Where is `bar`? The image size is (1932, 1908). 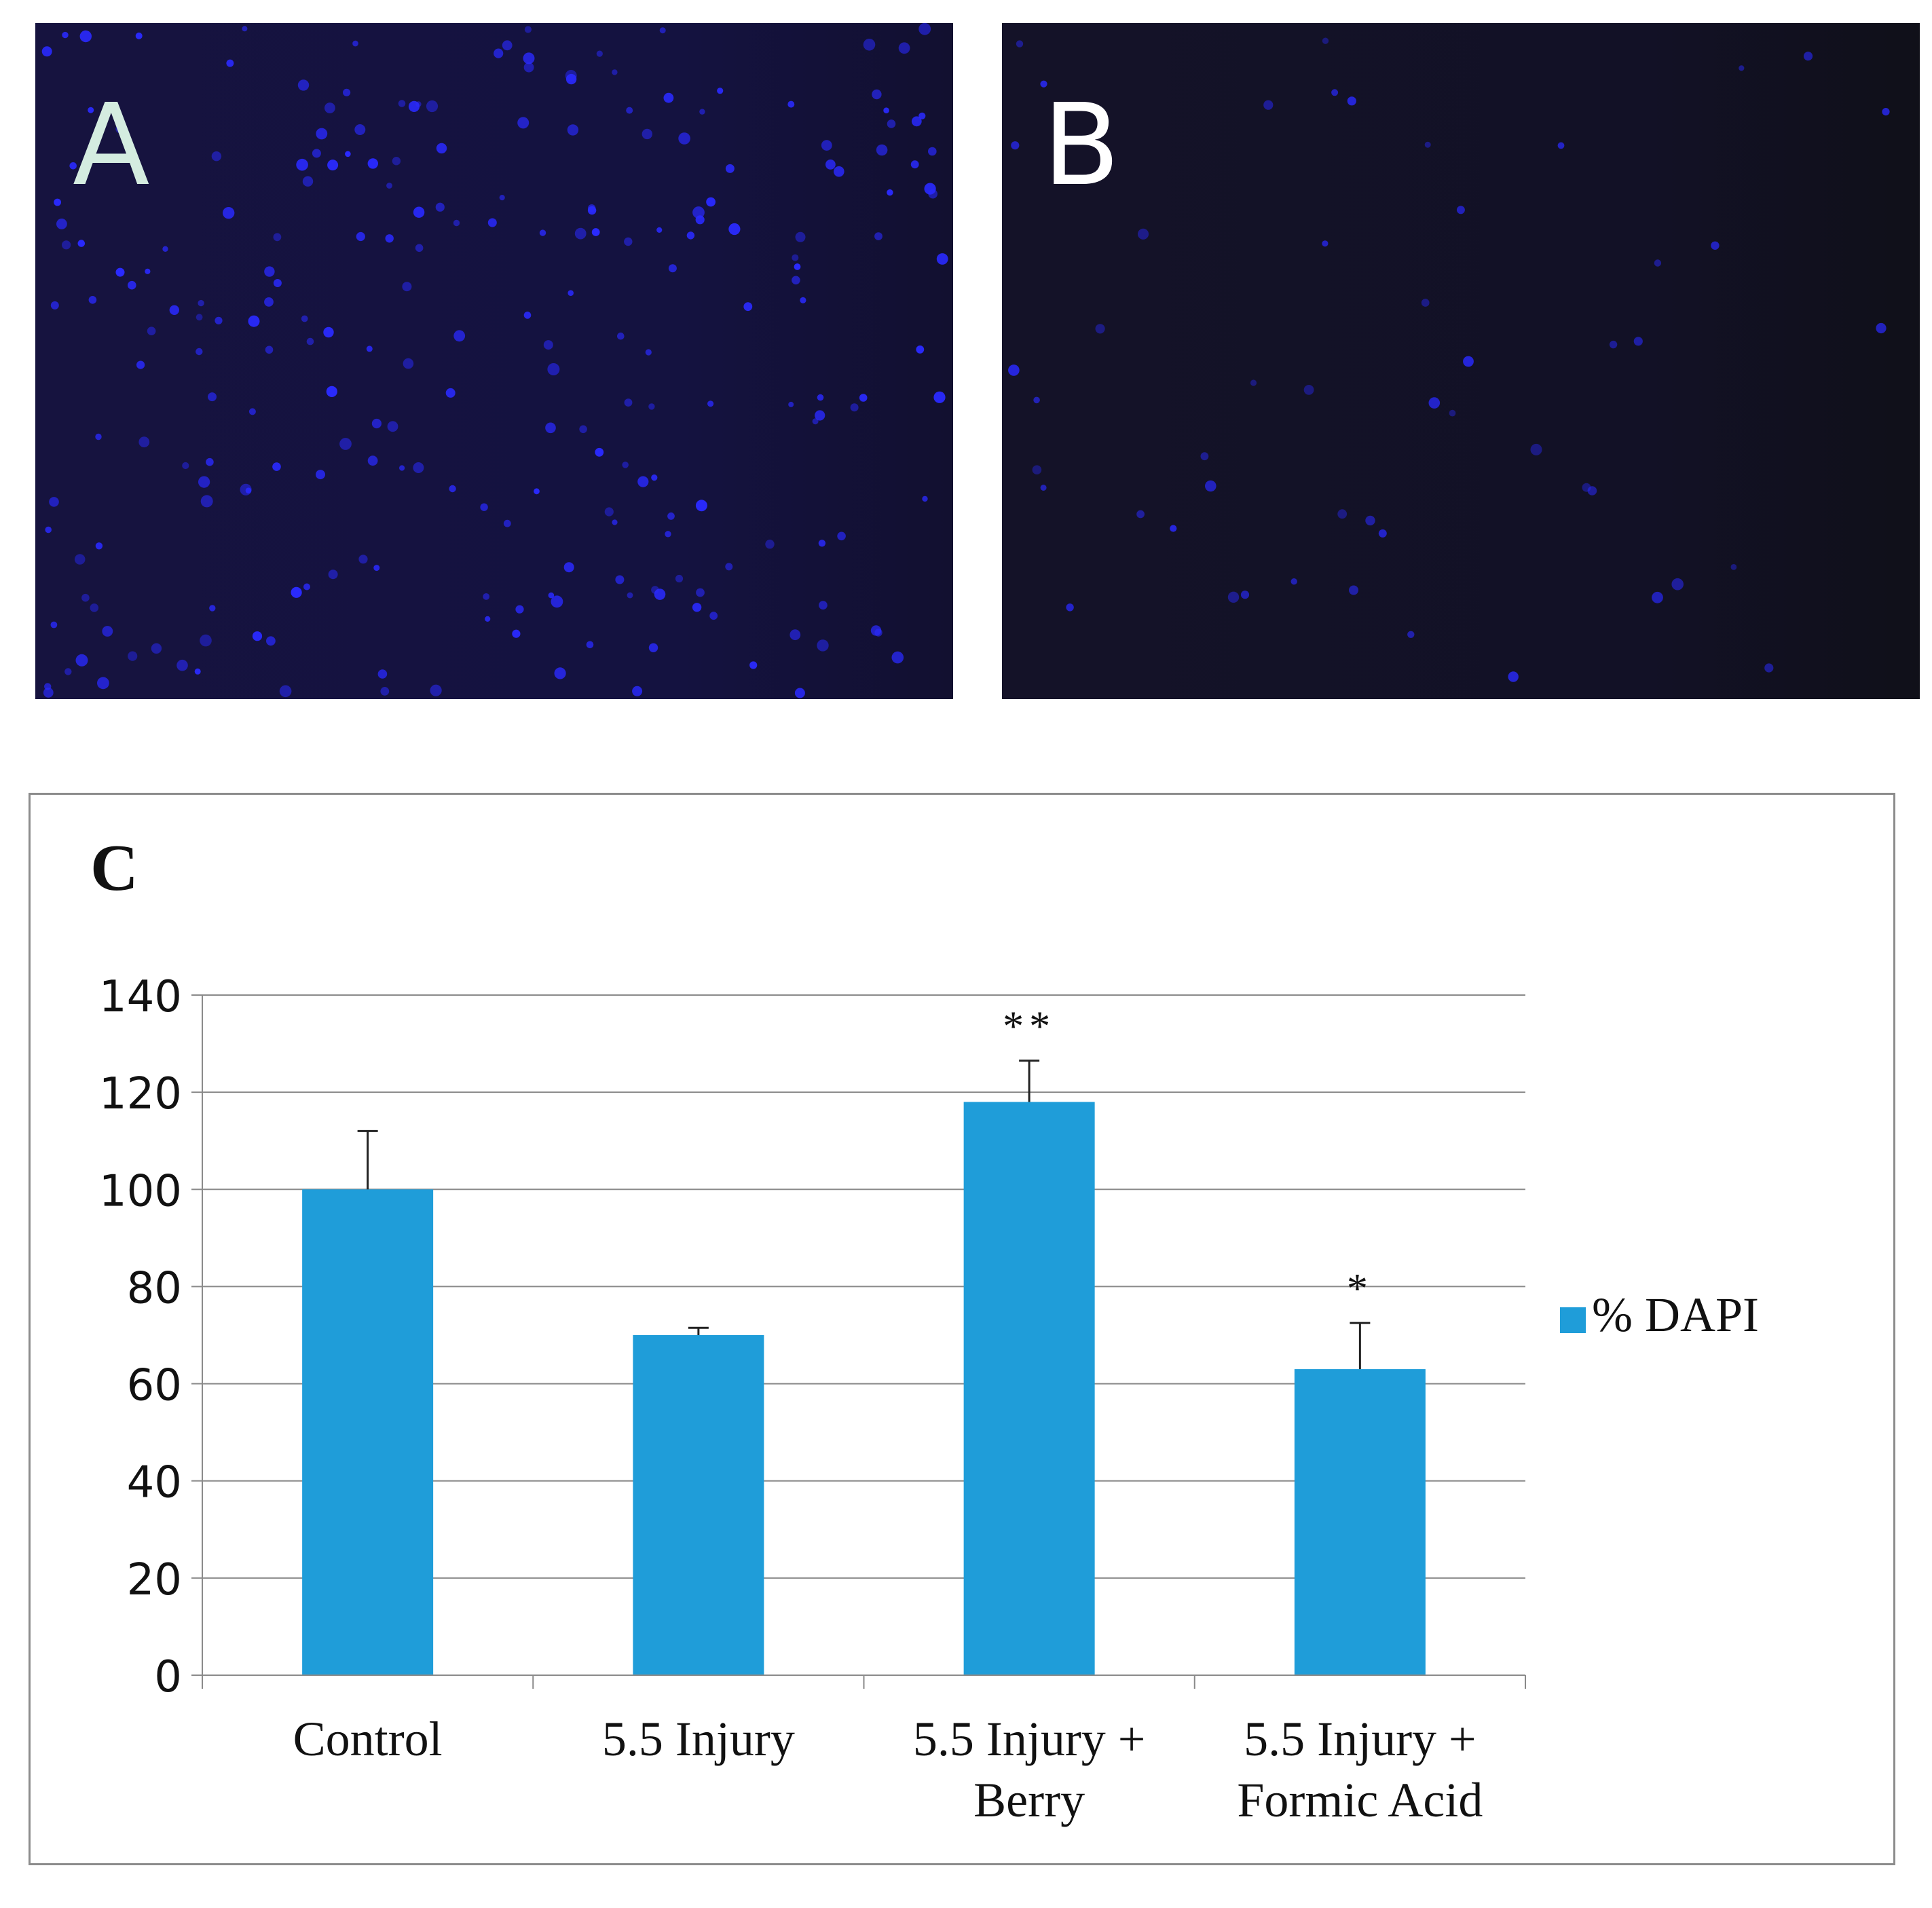 bar is located at coordinates (1029, 1388).